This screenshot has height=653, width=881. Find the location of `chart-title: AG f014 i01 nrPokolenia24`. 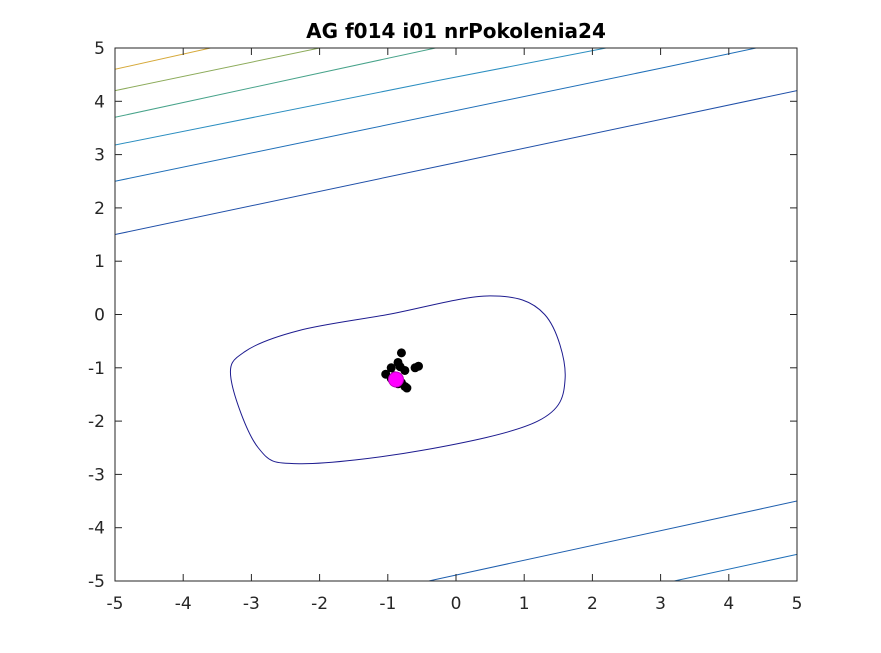

chart-title: AG f014 i01 nrPokolenia24 is located at coordinates (456, 31).